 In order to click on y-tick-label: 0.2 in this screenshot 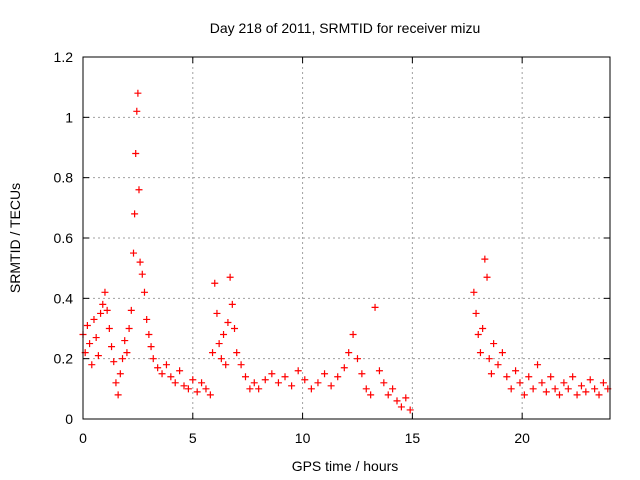, I will do `click(64, 359)`.